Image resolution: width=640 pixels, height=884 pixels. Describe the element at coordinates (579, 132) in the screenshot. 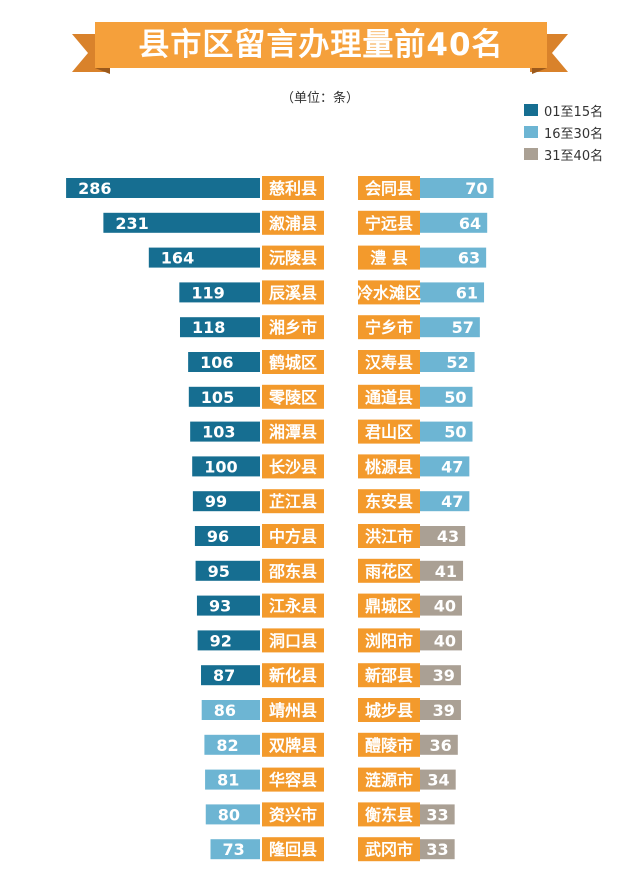

I see `legend-item-rank-16-30: 16至30名` at that location.